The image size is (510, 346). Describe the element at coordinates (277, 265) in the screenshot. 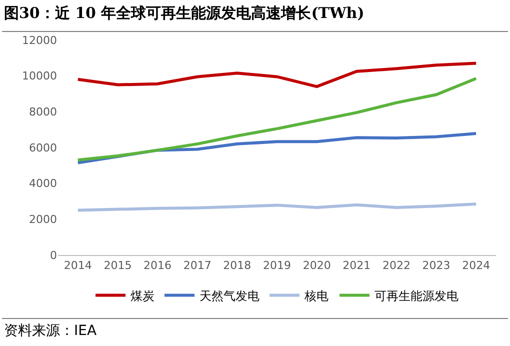

I see `x-tick-label: 2019` at that location.